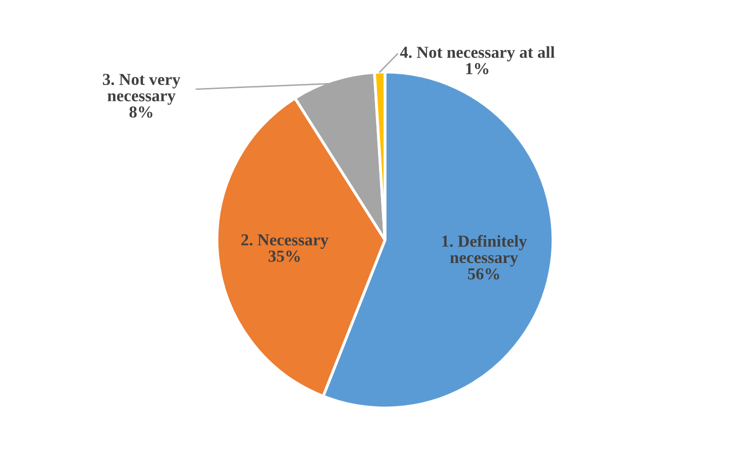 The width and height of the screenshot is (755, 459). Describe the element at coordinates (140, 112) in the screenshot. I see `data-label: 8%` at that location.